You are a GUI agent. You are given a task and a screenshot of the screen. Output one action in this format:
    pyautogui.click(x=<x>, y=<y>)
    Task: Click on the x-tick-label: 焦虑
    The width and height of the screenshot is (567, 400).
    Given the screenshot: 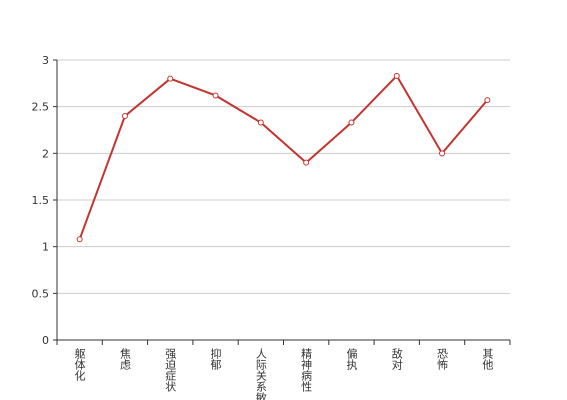 What is the action you would take?
    pyautogui.click(x=124, y=359)
    